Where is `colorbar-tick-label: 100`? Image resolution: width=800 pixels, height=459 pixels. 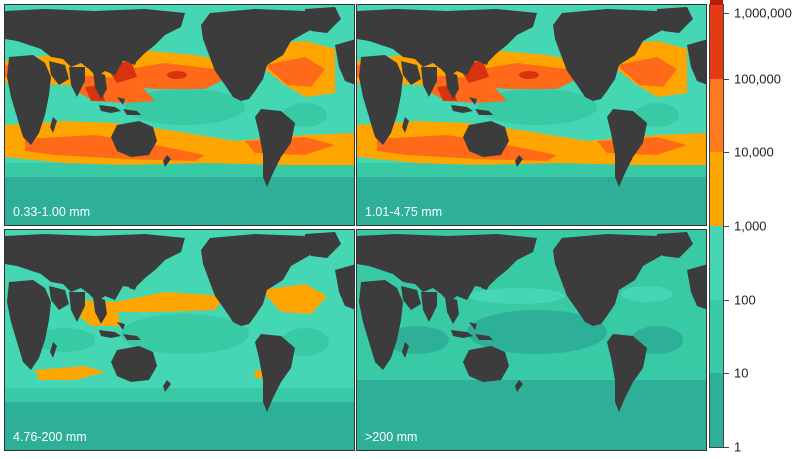 colorbar-tick-label: 100 is located at coordinates (745, 300).